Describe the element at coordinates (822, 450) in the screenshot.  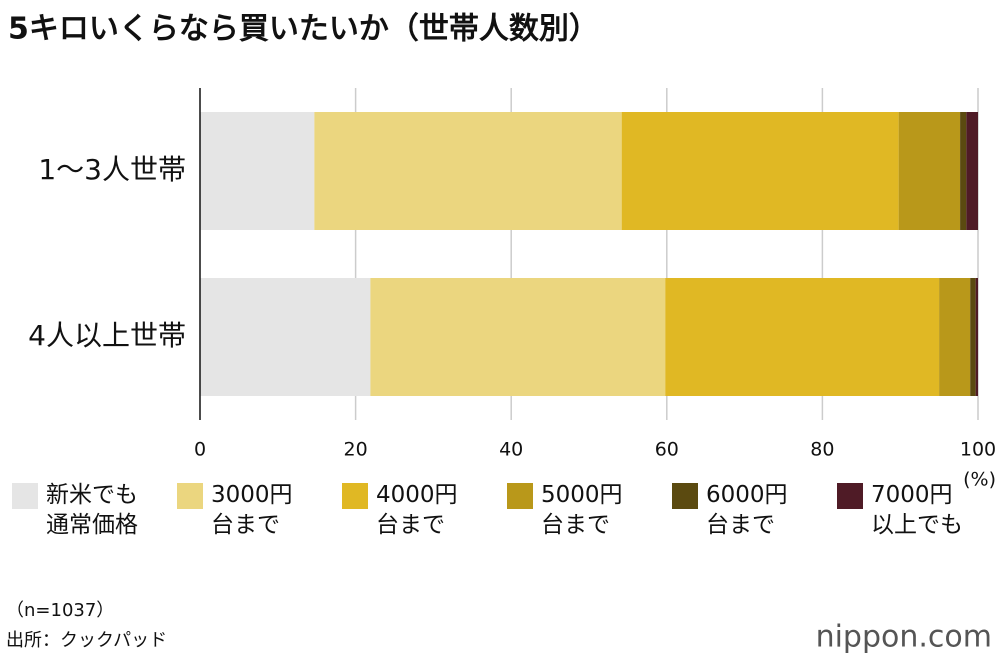
I see `x-tick-label: 80` at that location.